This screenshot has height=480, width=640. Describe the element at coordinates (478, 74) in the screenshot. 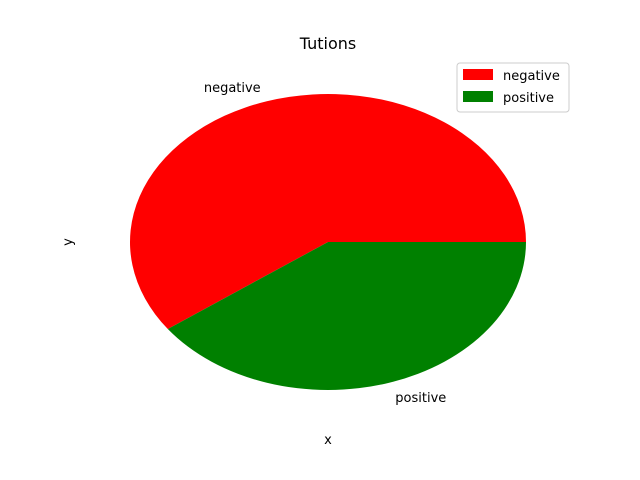

I see `legend-swatch-negative` at that location.